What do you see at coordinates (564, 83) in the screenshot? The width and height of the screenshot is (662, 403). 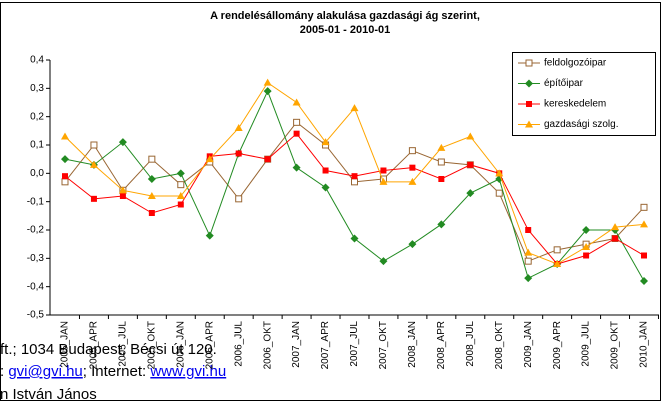 I see `legend-label: építőipar` at bounding box center [564, 83].